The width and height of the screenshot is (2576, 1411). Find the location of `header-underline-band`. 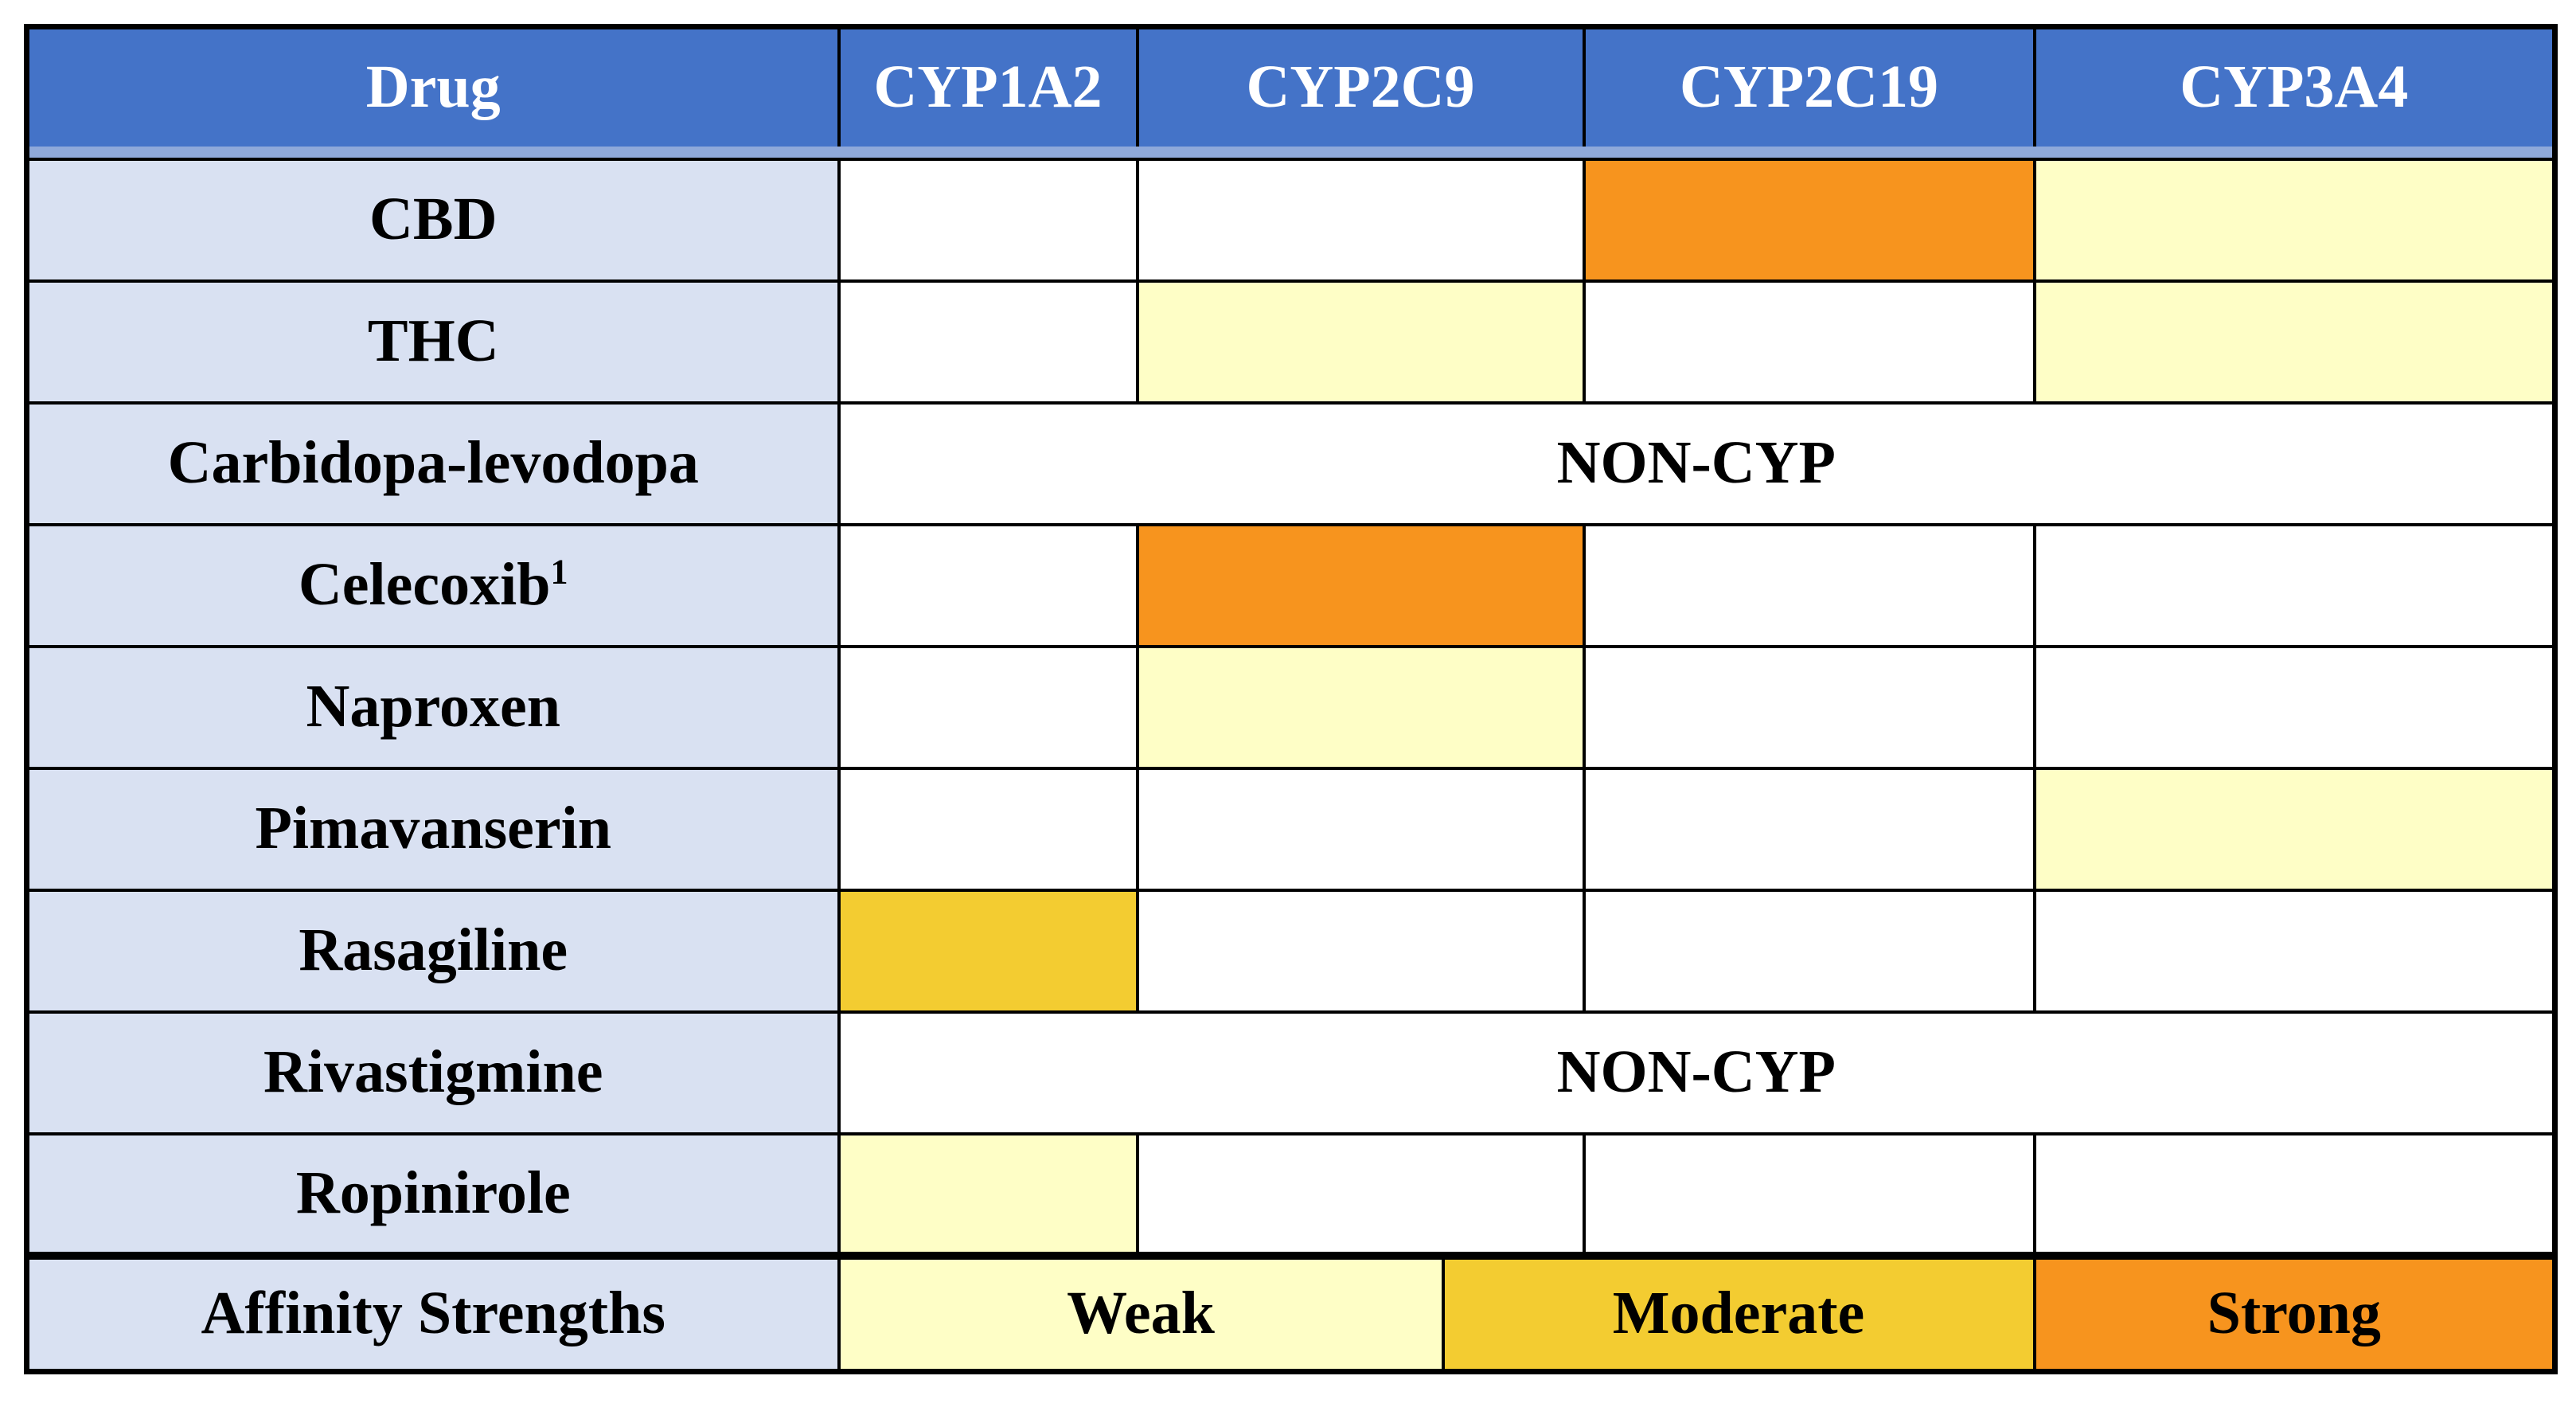

header-underline-band is located at coordinates (1290, 152).